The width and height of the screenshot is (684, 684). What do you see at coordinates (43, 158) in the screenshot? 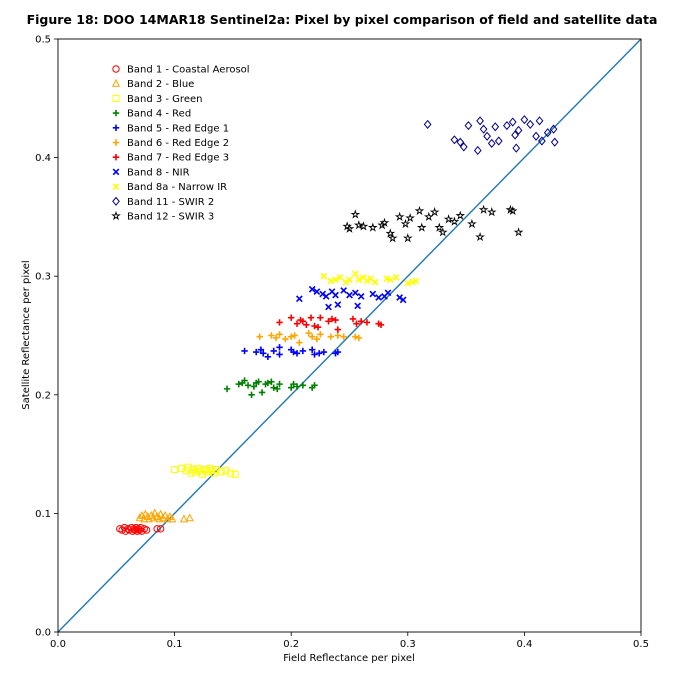
I see `y-tick-label: 0.4` at bounding box center [43, 158].